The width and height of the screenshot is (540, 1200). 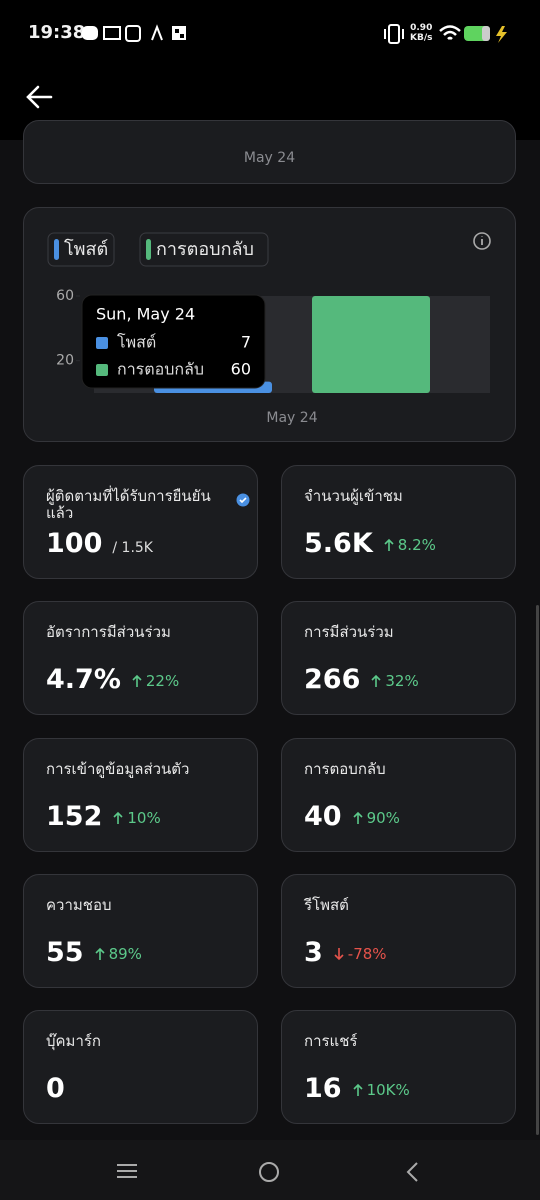 I want to click on metric-card: ความชอบ 55 89%, so click(x=140, y=931).